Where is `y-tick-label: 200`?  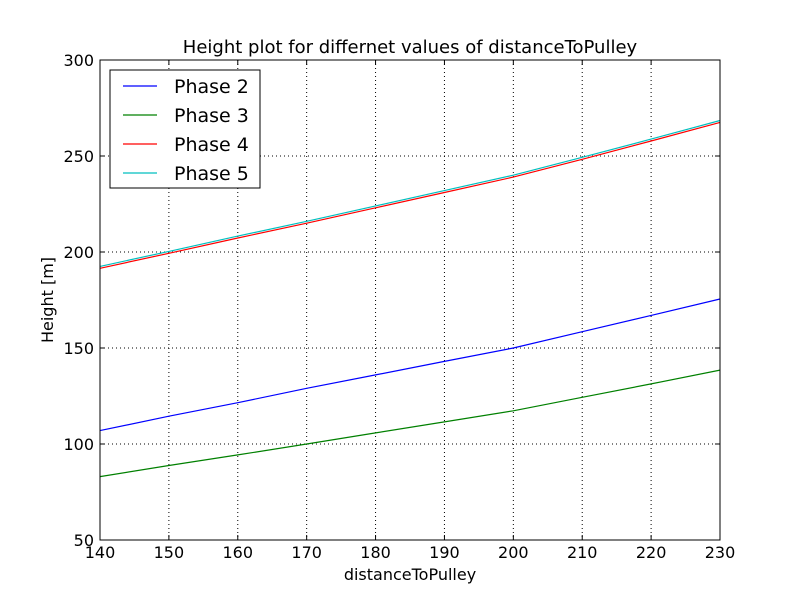 y-tick-label: 200 is located at coordinates (78, 252).